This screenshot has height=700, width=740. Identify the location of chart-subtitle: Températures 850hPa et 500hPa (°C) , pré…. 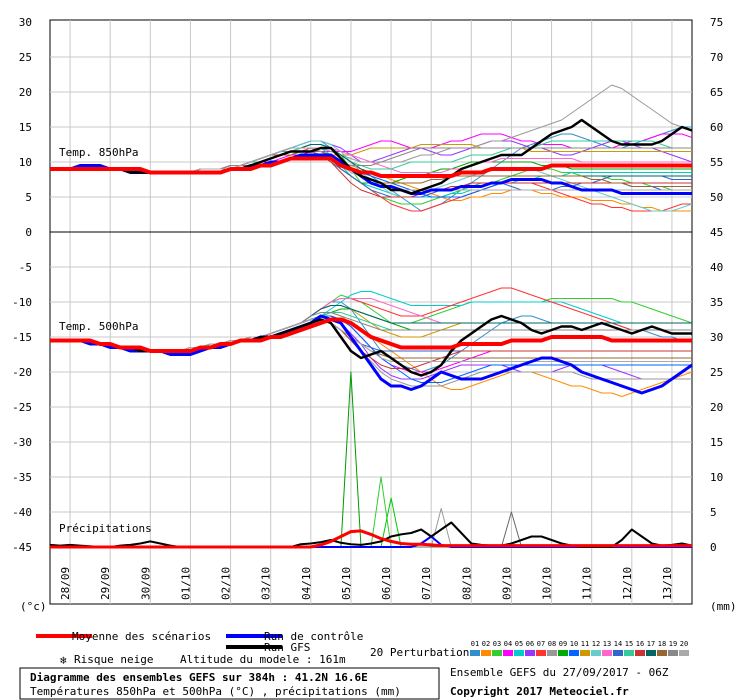
(215, 691).